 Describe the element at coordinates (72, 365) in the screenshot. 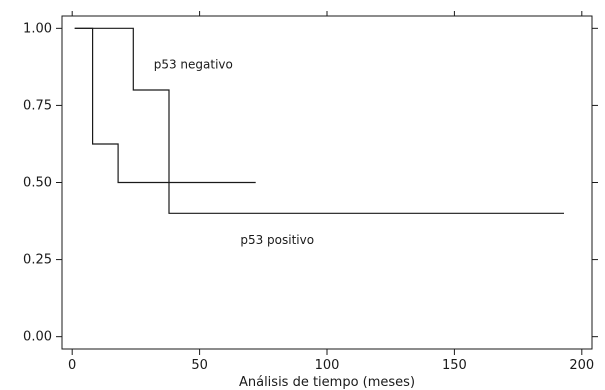

I see `x-tick-label: 0` at that location.